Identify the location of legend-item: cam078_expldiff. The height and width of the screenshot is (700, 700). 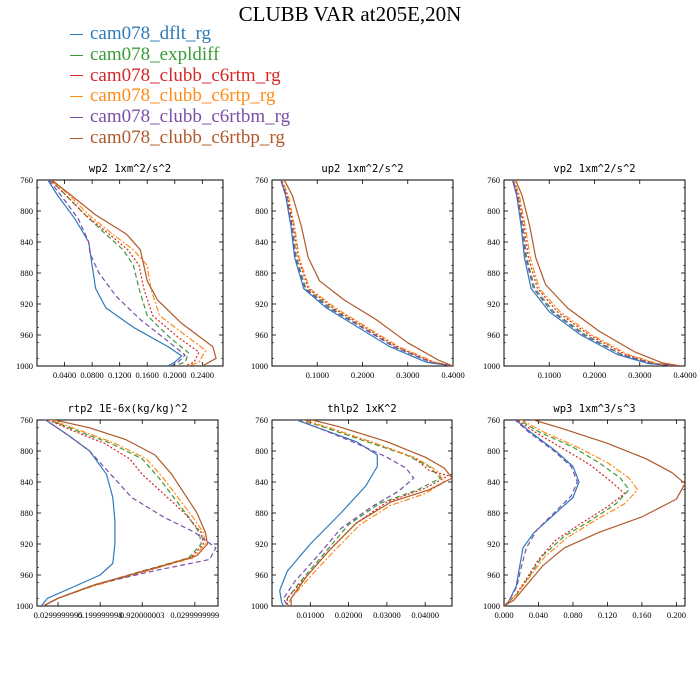
(180, 54).